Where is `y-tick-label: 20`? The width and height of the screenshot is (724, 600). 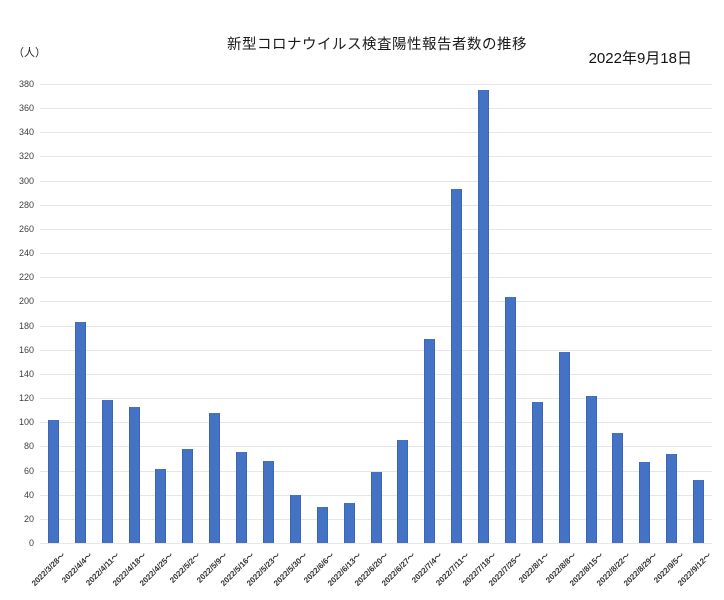 y-tick-label: 20 is located at coordinates (28, 518).